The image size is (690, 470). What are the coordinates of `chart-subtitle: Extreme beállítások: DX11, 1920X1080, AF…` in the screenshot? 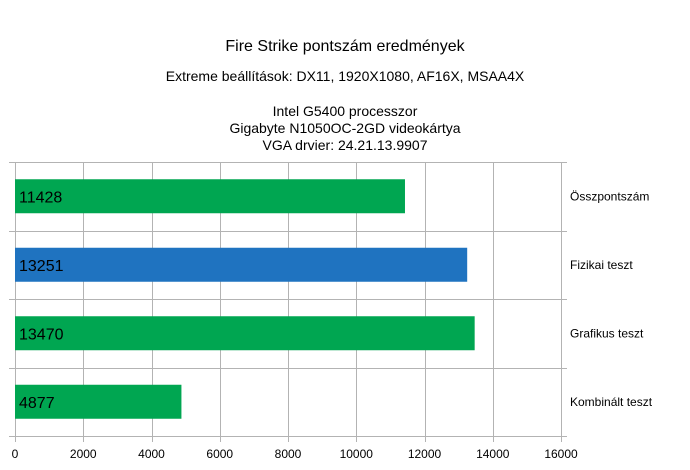 It's located at (345, 76).